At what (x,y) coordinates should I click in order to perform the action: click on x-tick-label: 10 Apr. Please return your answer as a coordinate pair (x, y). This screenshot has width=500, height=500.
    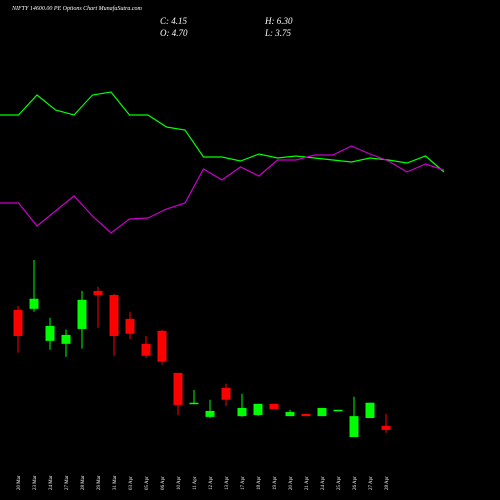
    Looking at the image, I should click on (179, 483).